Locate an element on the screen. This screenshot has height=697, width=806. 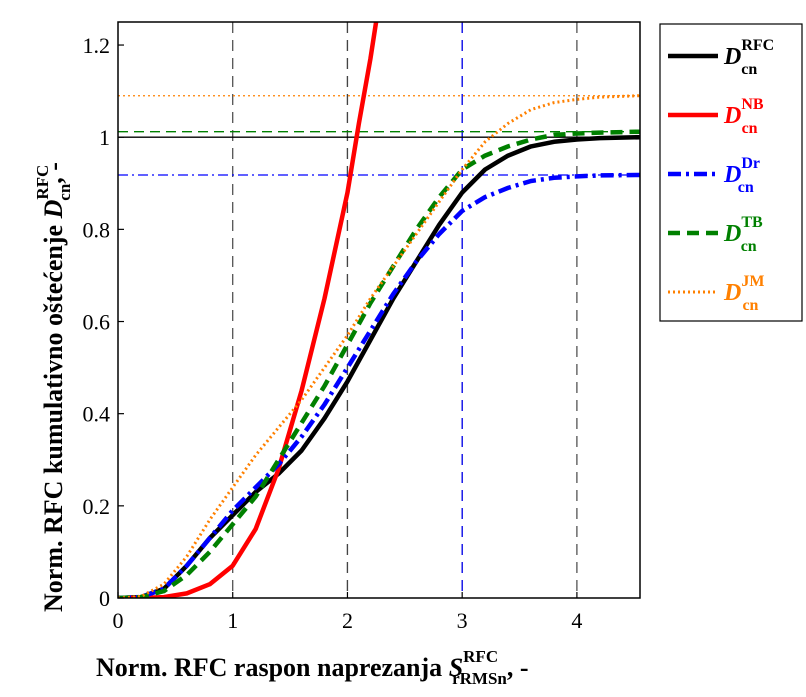
y-tick-label-0.8: 0.8 is located at coordinates (97, 229).